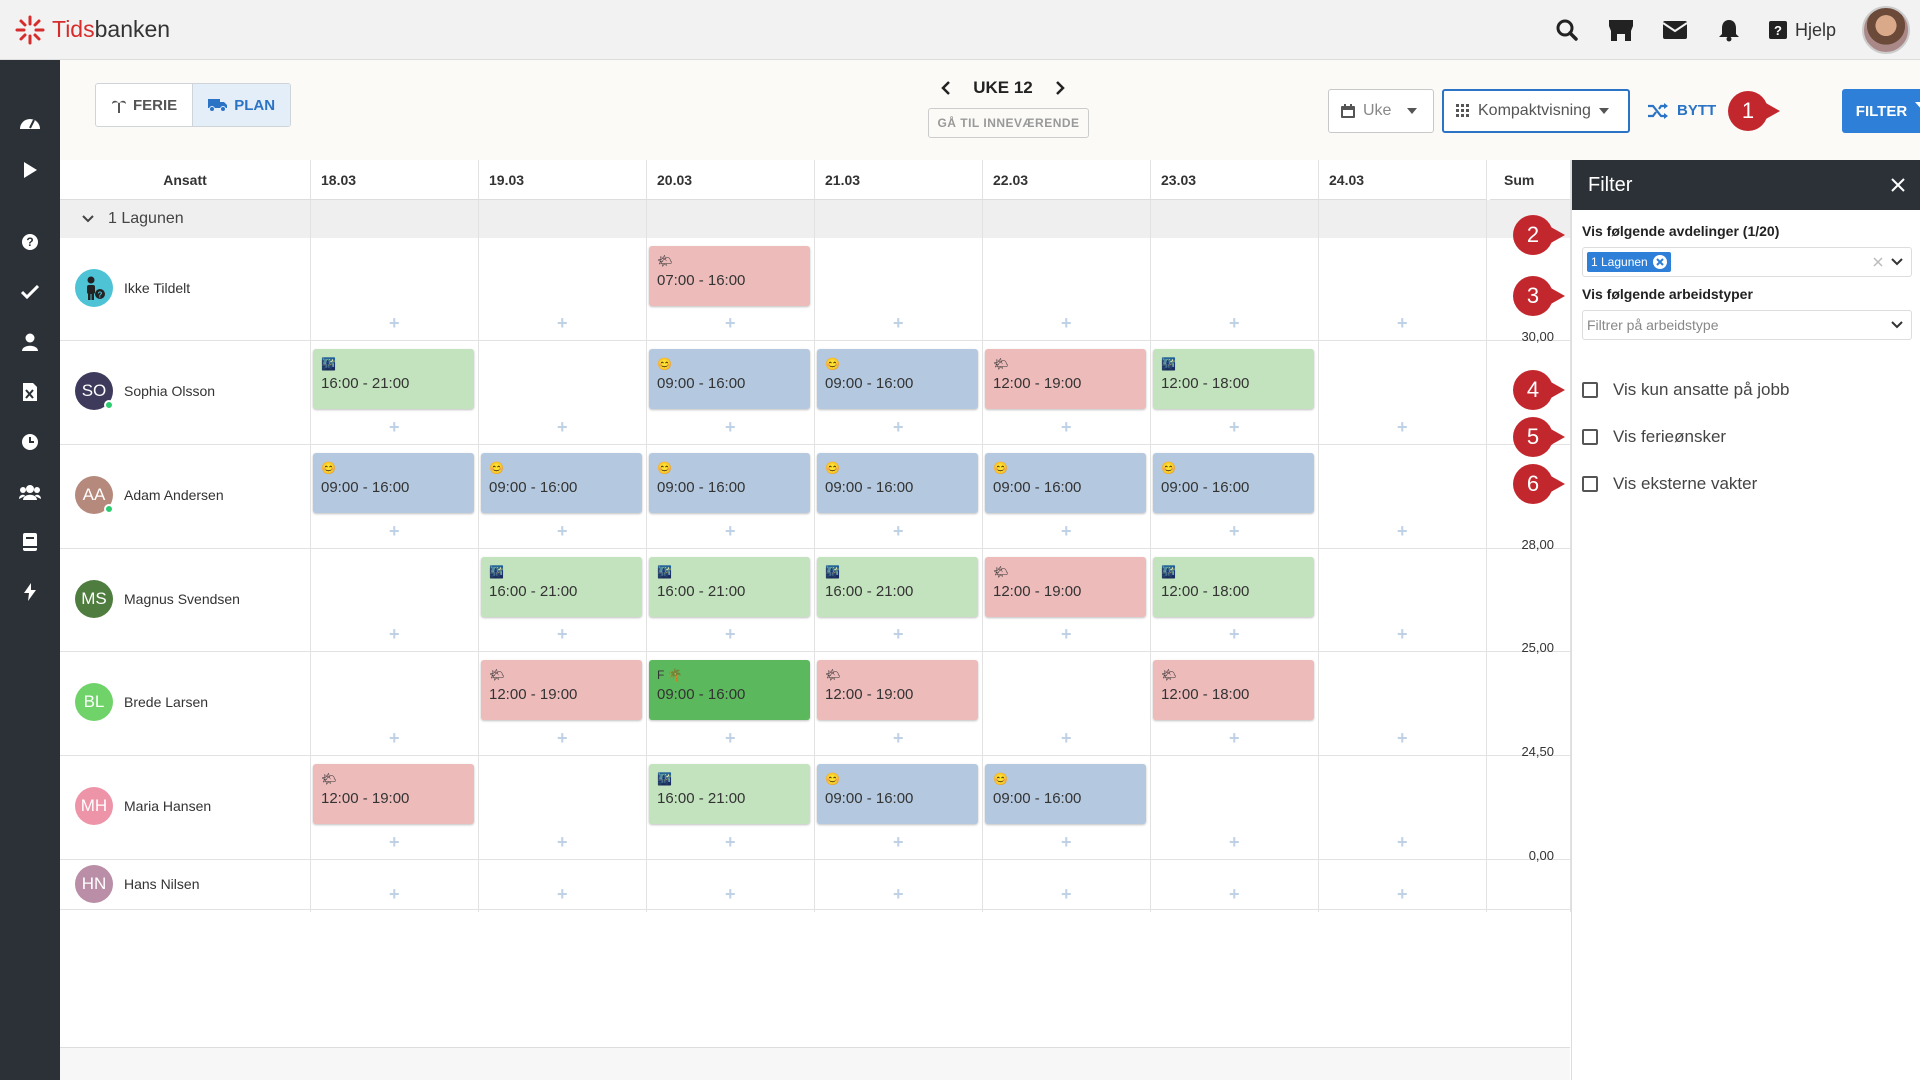 The height and width of the screenshot is (1080, 1920). I want to click on user-avatar, so click(1886, 30).